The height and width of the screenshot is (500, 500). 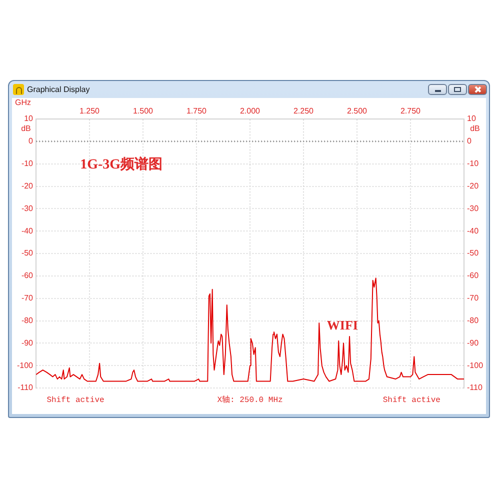 What do you see at coordinates (473, 275) in the screenshot?
I see `y2-tick-label: -60` at bounding box center [473, 275].